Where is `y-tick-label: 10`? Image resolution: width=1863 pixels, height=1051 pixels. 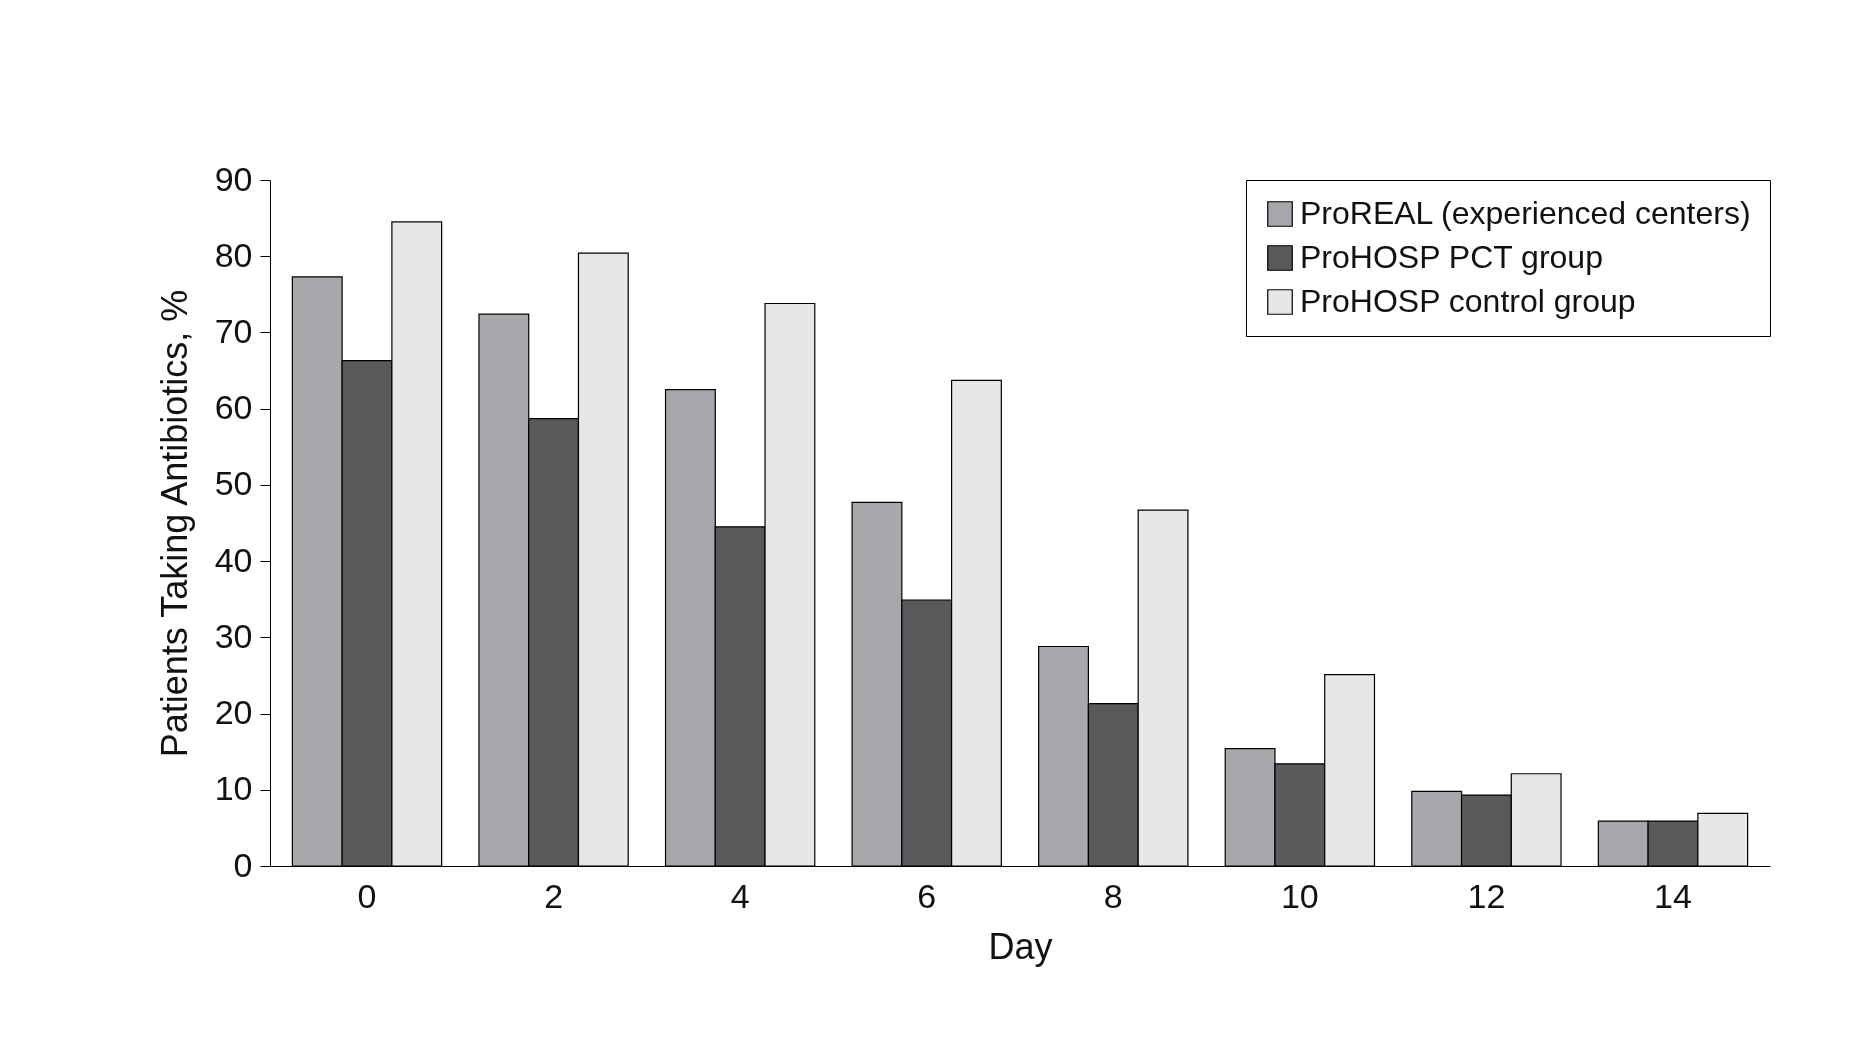 y-tick-label: 10 is located at coordinates (233, 788).